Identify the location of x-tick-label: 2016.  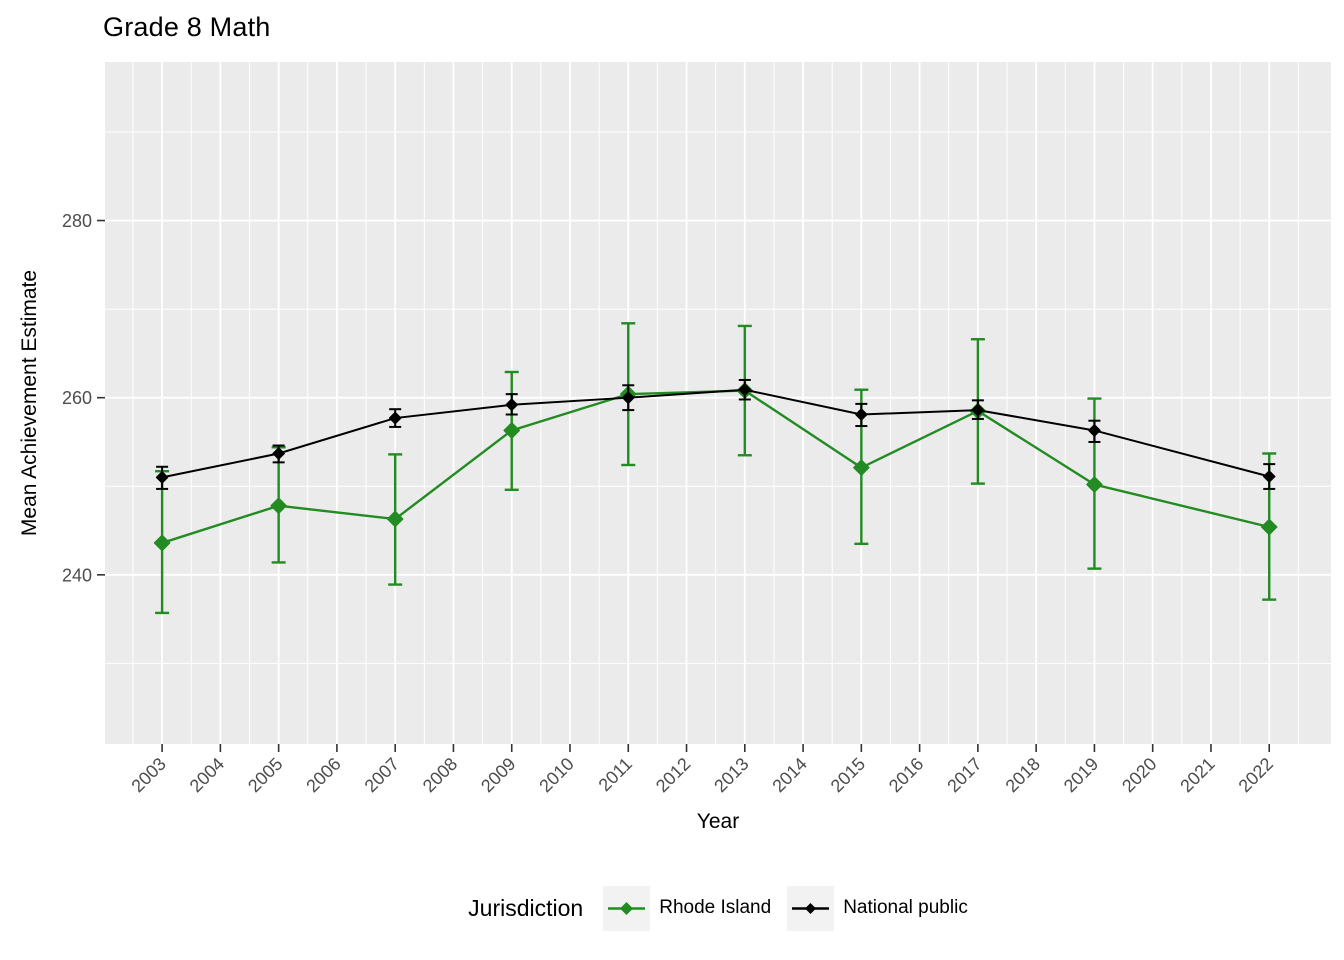
(906, 775).